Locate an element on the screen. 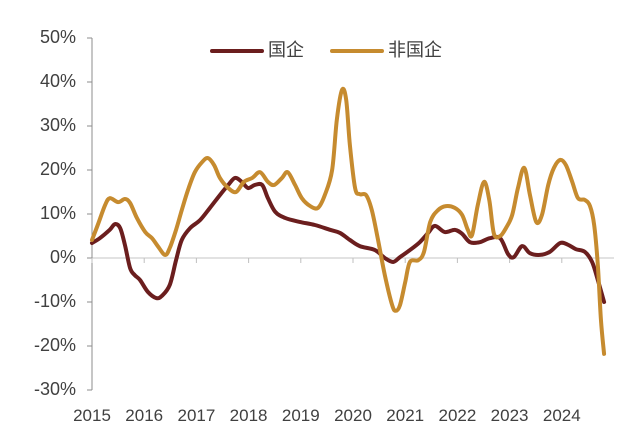 The image size is (634, 446). x-tick-label: 2021 is located at coordinates (405, 415).